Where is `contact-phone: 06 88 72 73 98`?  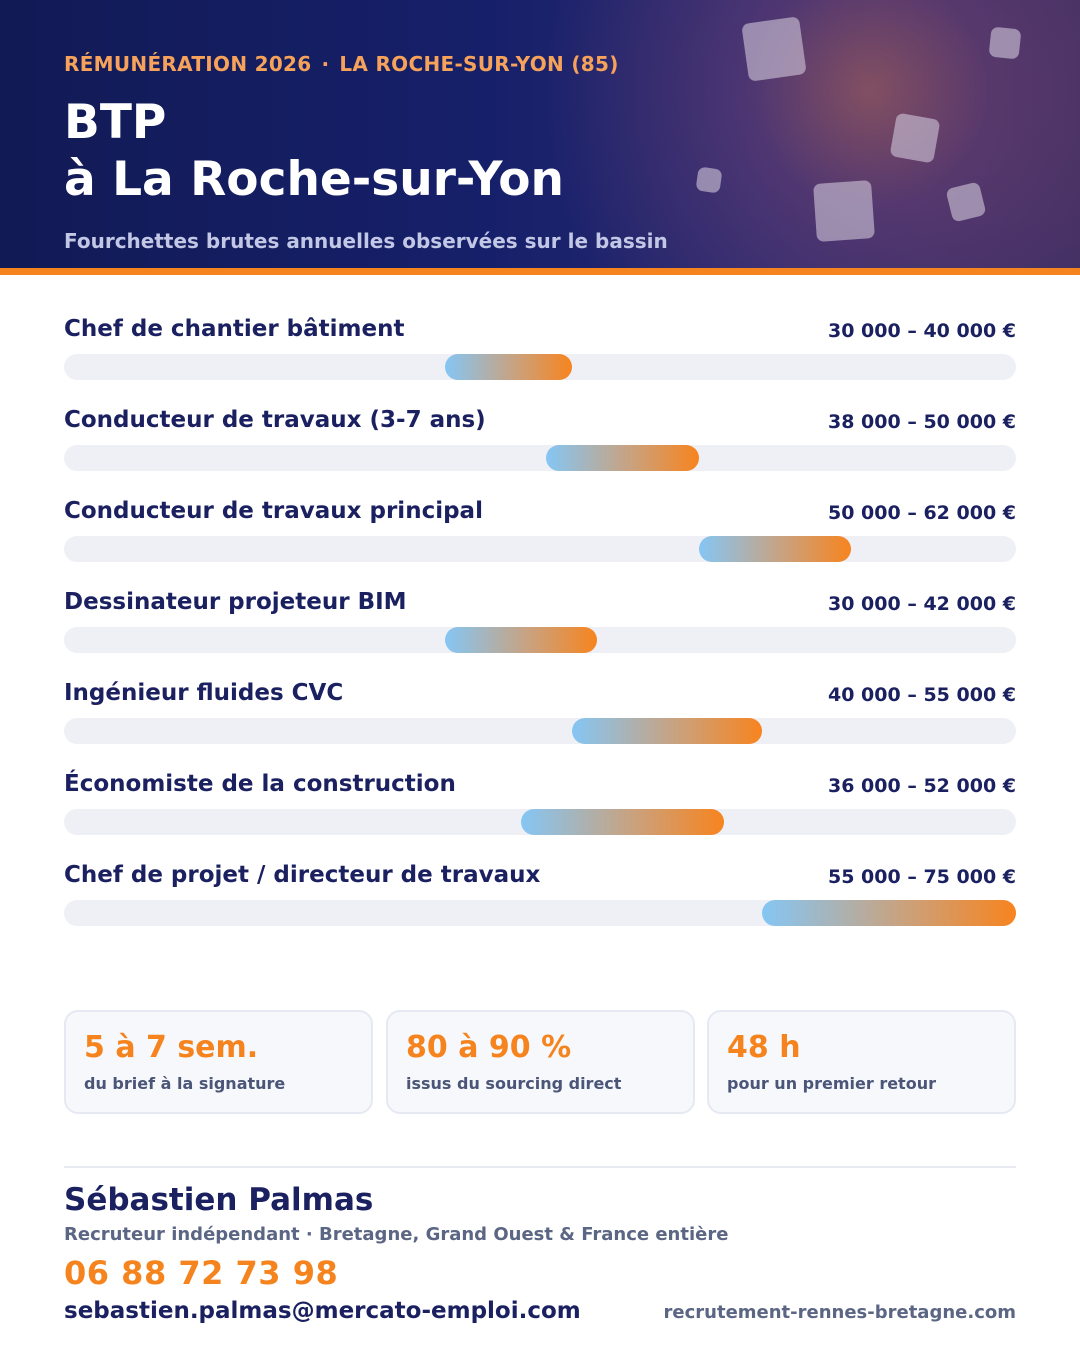 contact-phone: 06 88 72 73 98 is located at coordinates (201, 1273).